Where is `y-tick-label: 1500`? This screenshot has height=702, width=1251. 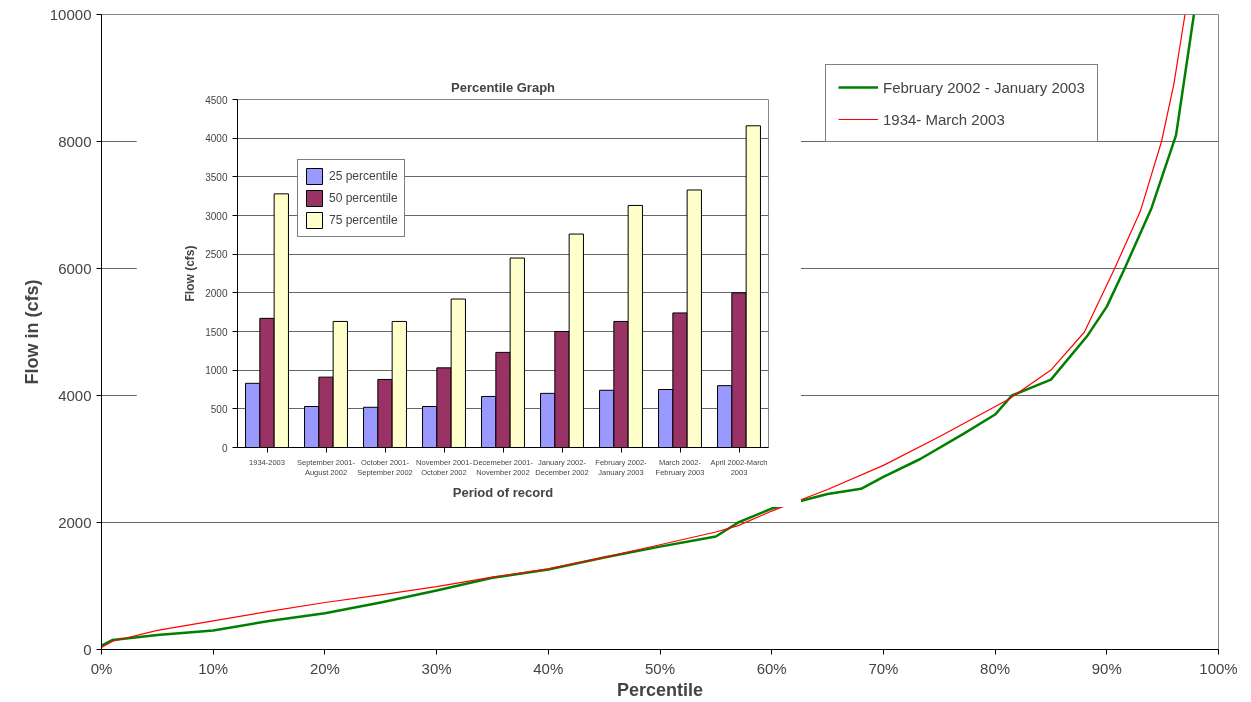
y-tick-label: 1500 is located at coordinates (216, 332).